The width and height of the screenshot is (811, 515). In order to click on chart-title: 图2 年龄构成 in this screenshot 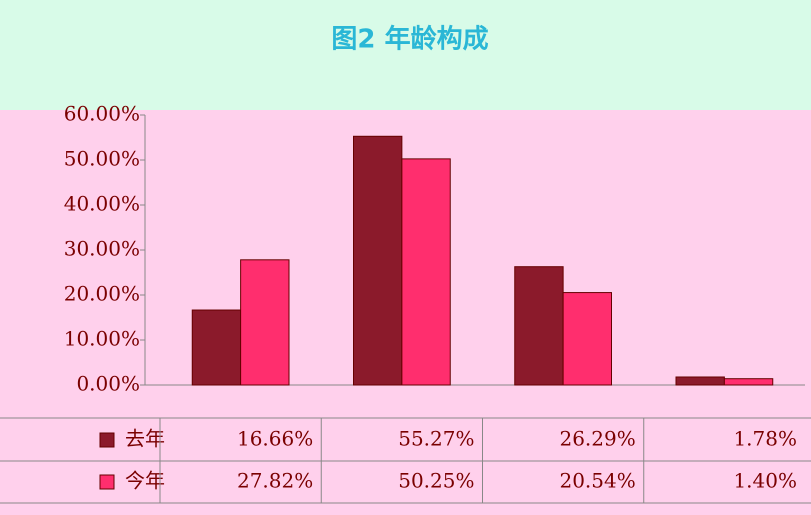, I will do `click(409, 39)`.